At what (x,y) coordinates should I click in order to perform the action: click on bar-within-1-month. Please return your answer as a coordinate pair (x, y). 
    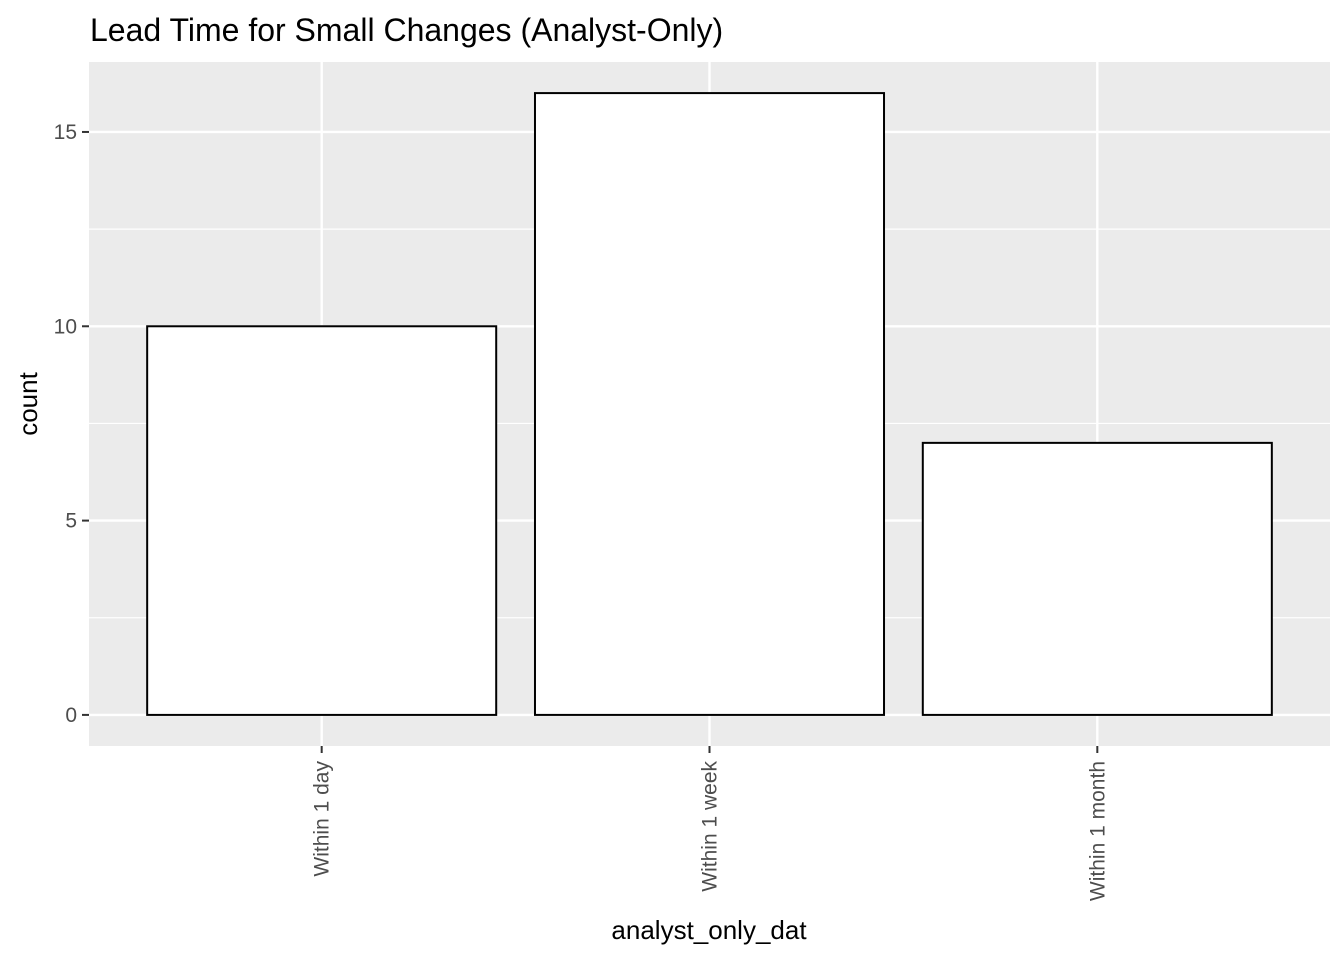
    Looking at the image, I should click on (1097, 578).